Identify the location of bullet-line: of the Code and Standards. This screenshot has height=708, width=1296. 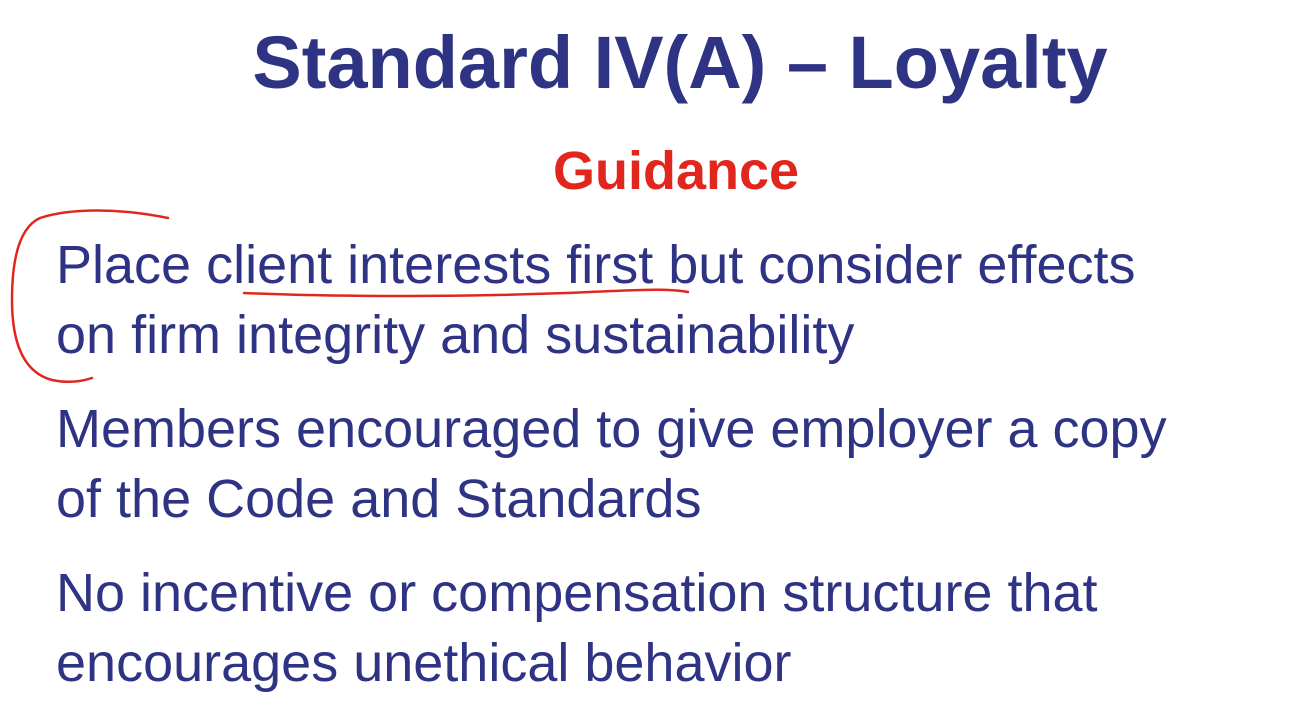
(379, 499).